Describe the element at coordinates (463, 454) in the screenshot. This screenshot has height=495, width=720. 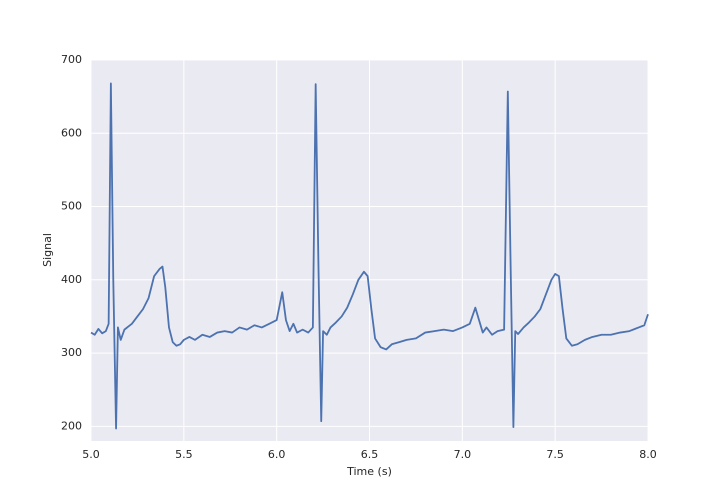
I see `x-tick-label: 7.0` at that location.